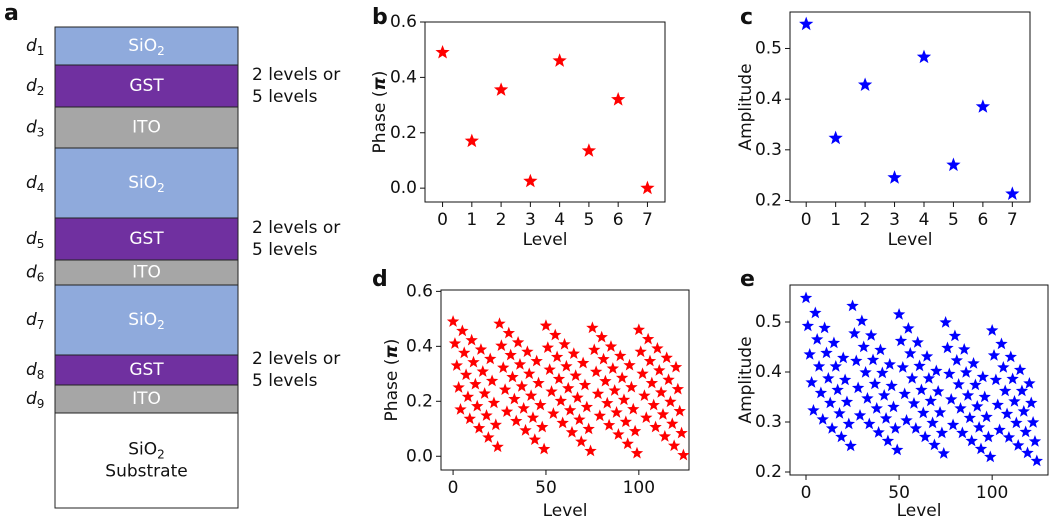 The image size is (1053, 521). I want to click on y-axis-label-text: Amplitude, so click(746, 106).